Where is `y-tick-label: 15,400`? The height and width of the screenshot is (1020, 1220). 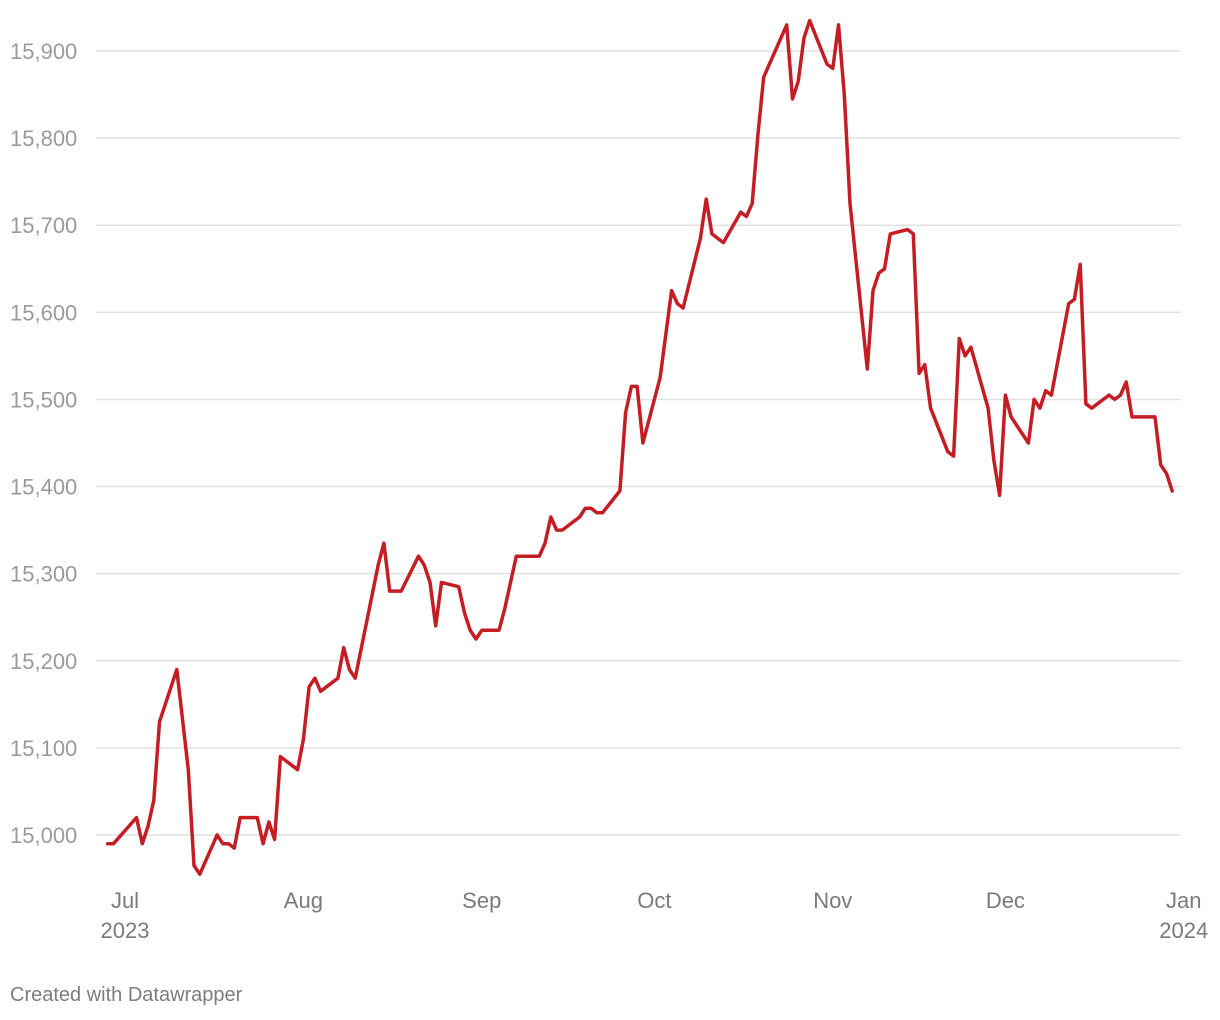 y-tick-label: 15,400 is located at coordinates (43, 487).